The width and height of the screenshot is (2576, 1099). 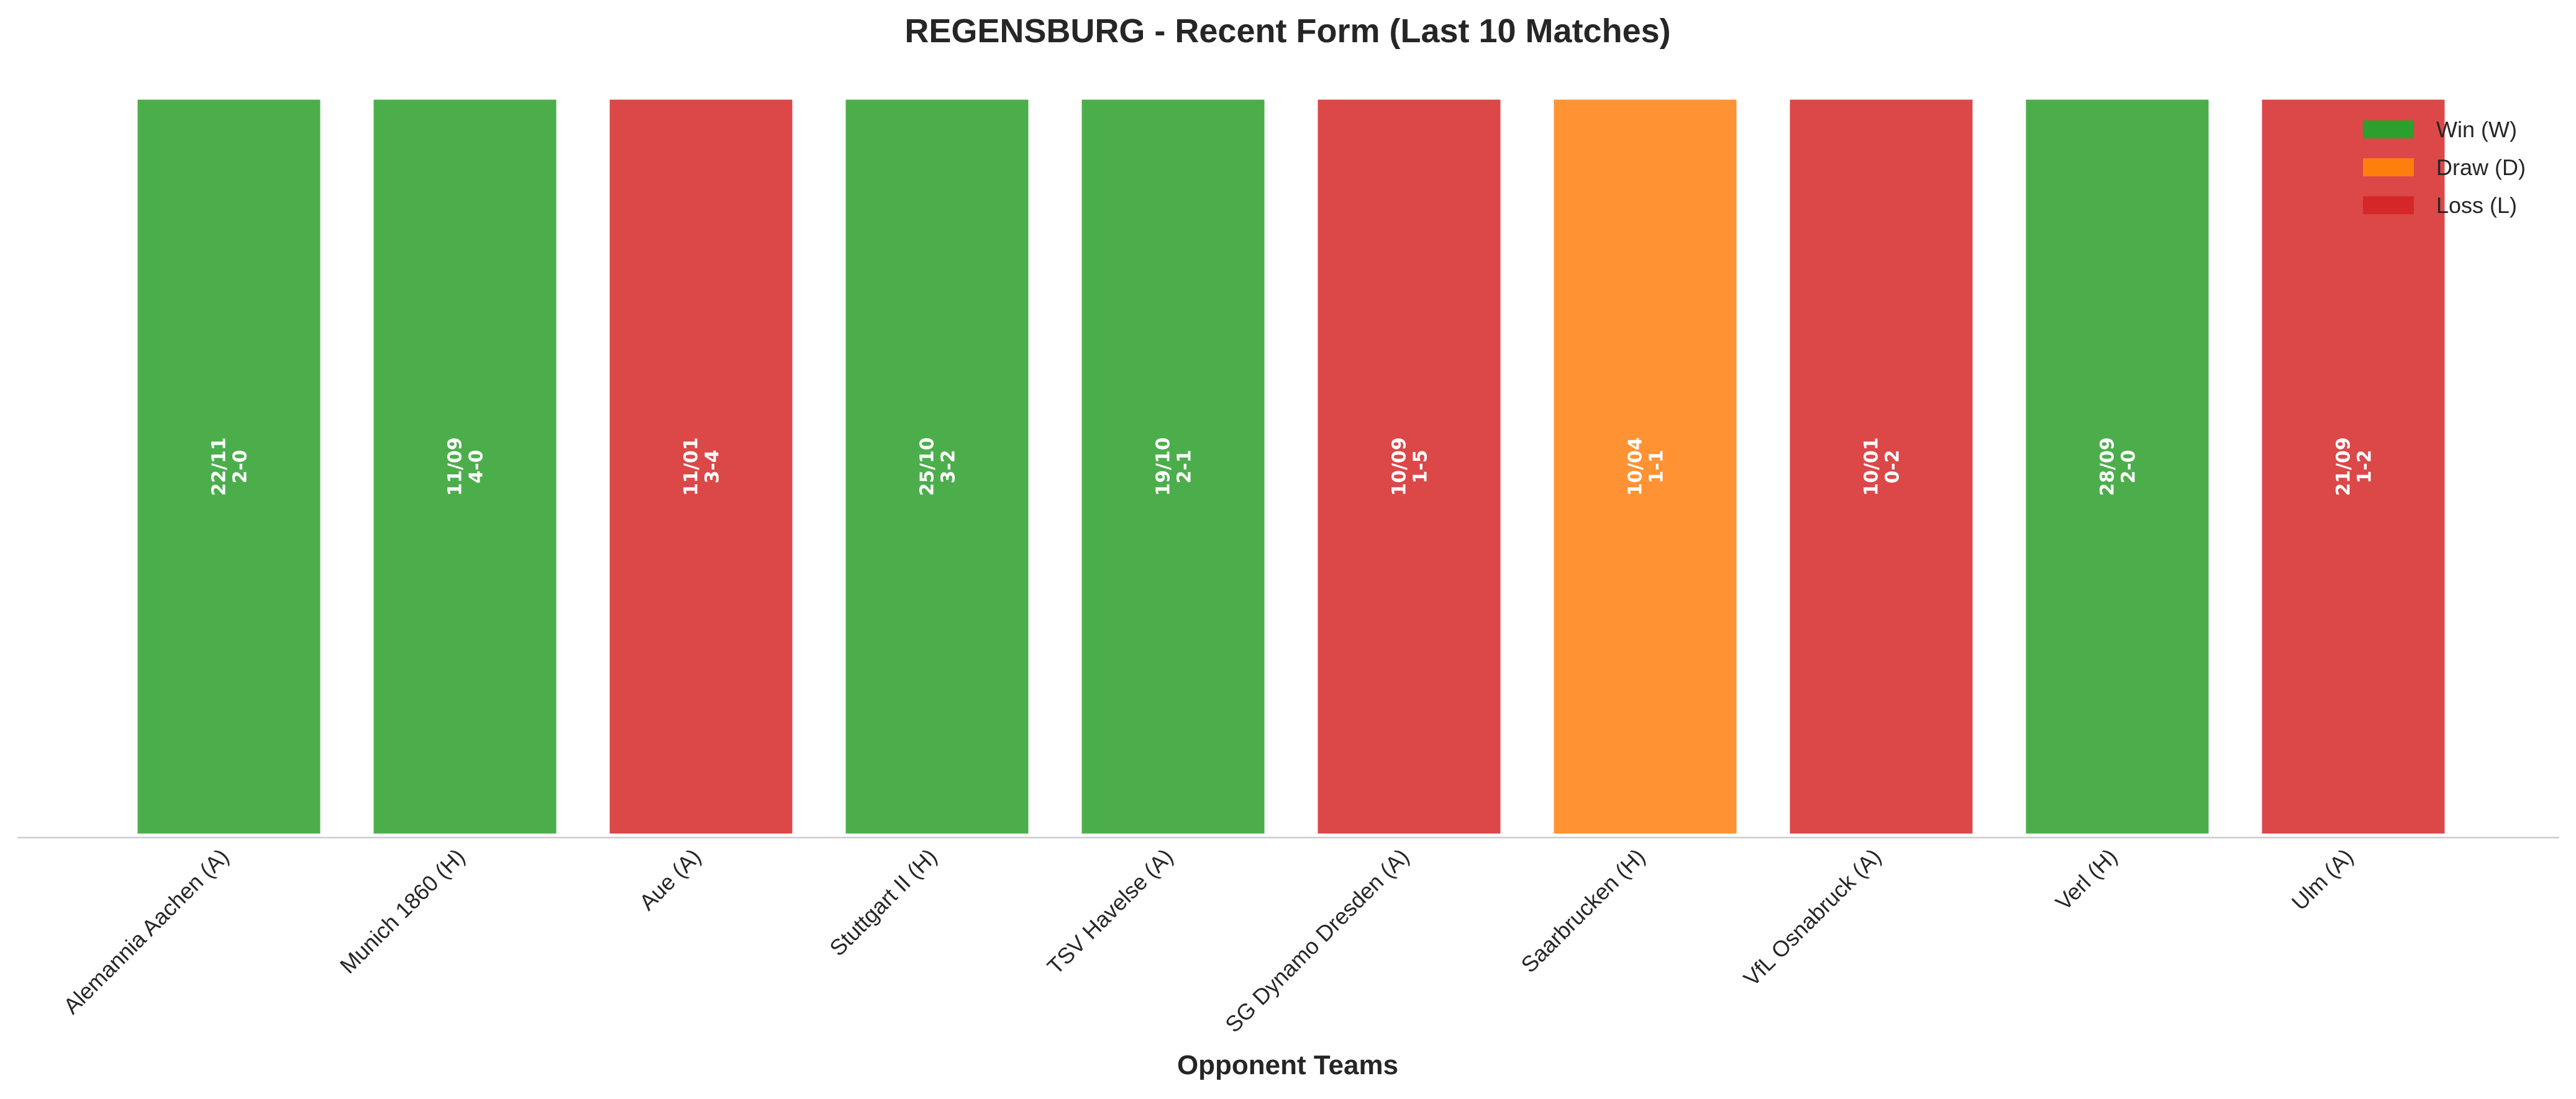 I want to click on bar-date: 10/04, so click(x=1636, y=466).